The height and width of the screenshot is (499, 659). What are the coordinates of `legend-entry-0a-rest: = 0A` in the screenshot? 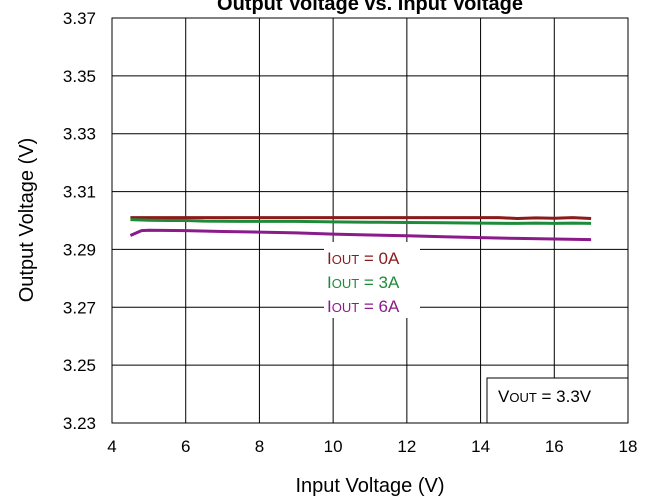 It's located at (379, 258).